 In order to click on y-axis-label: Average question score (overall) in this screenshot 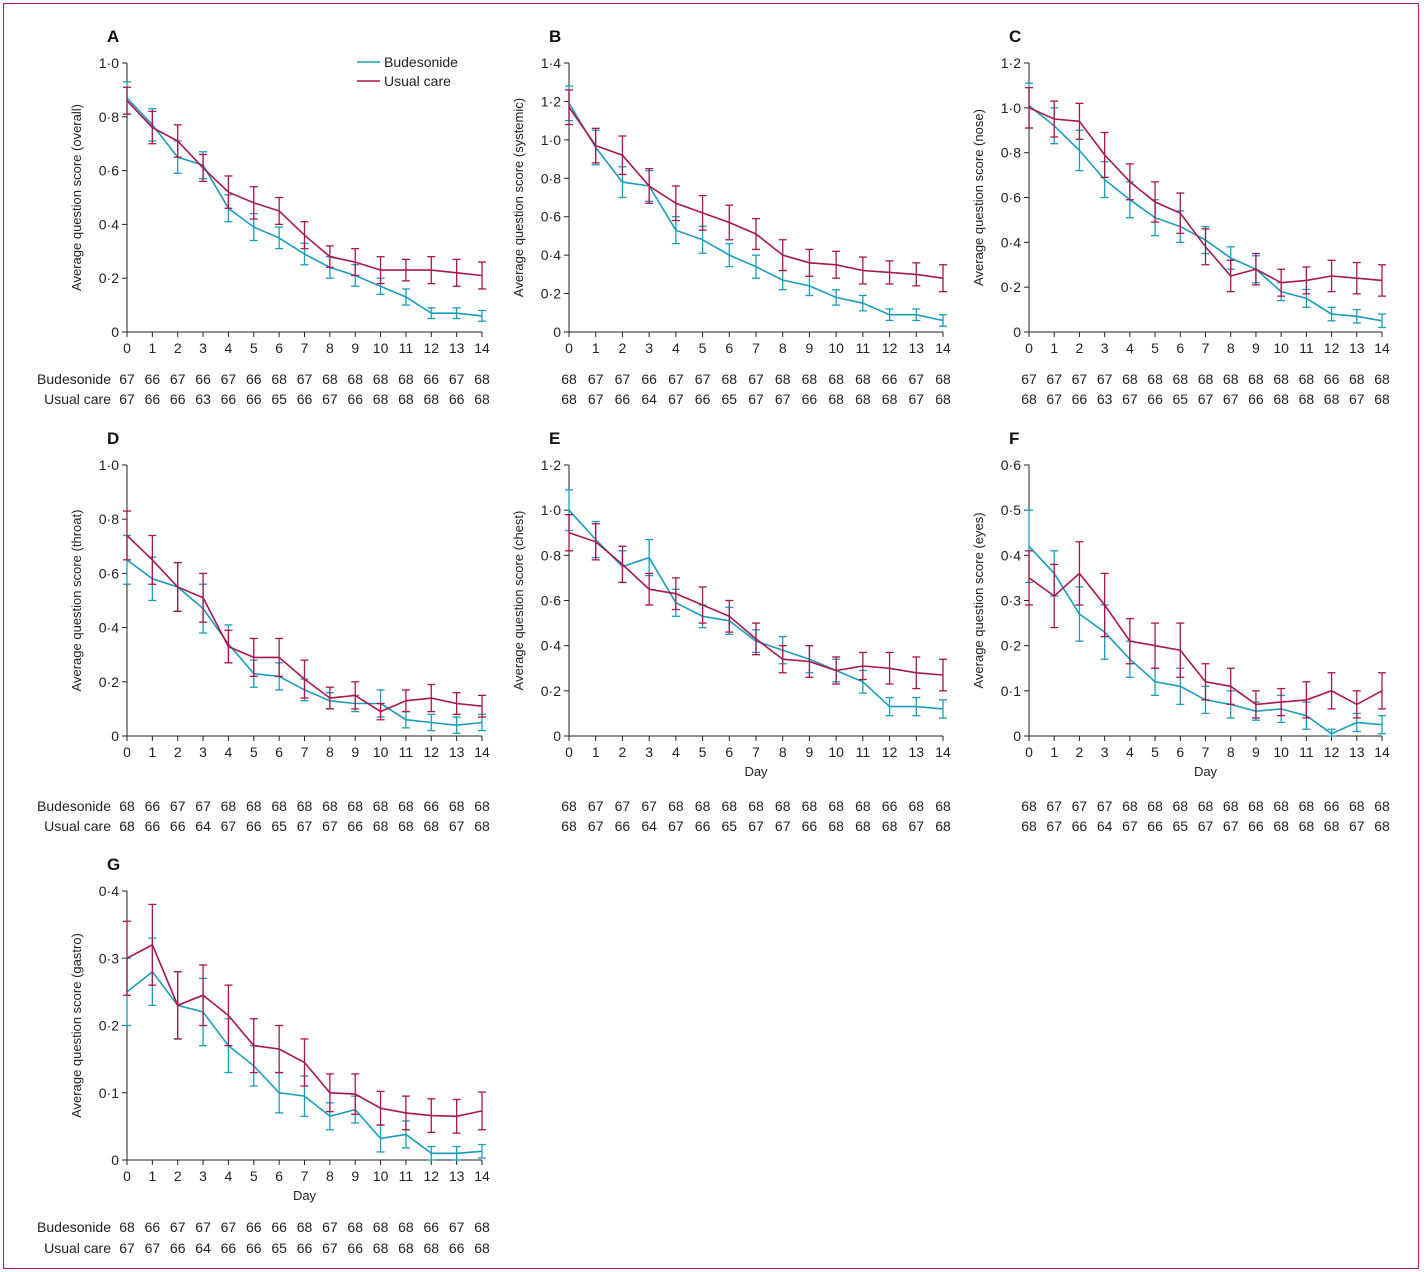, I will do `click(76, 197)`.